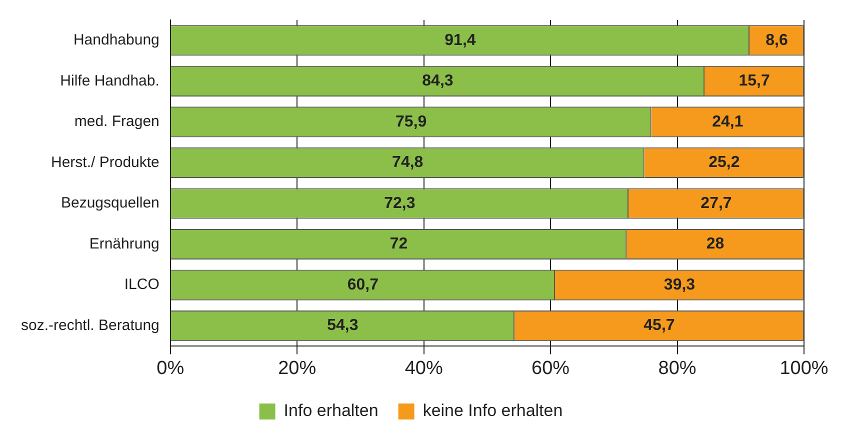  What do you see at coordinates (110, 81) in the screenshot?
I see `y-tick-label: Hilfe Handhab.` at bounding box center [110, 81].